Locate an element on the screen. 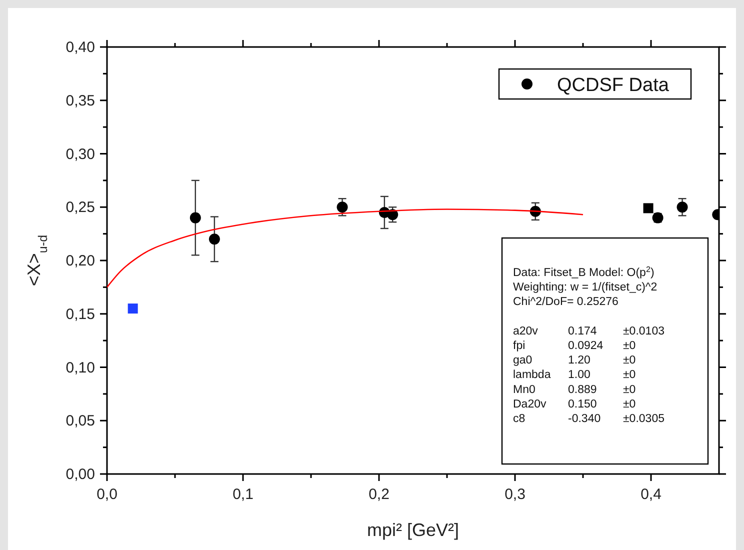 This screenshot has height=550, width=744. annotation: Chi^2/DoF= 0.25276 is located at coordinates (565, 302).